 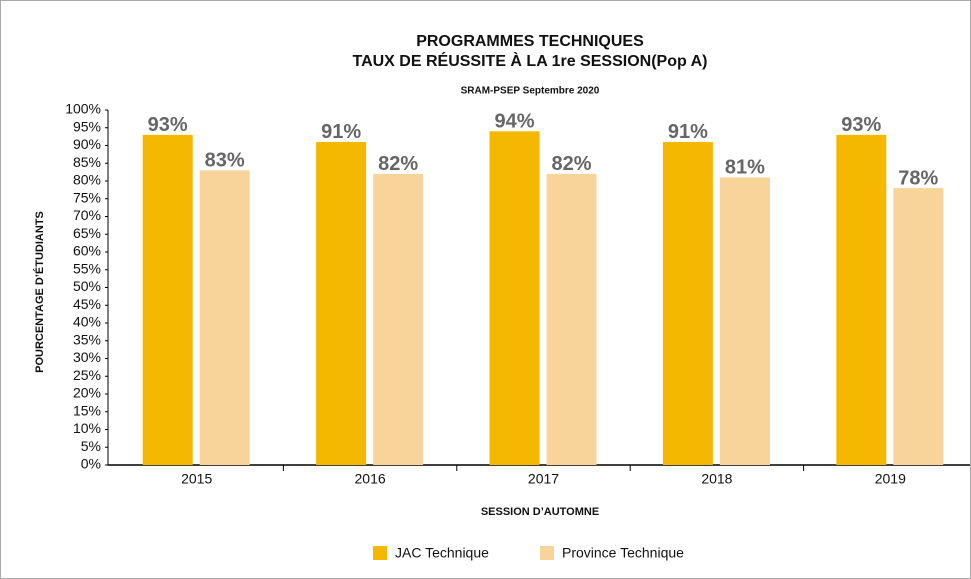 What do you see at coordinates (530, 41) in the screenshot?
I see `chart-title: PROGRAMMES TECHNIQUES` at bounding box center [530, 41].